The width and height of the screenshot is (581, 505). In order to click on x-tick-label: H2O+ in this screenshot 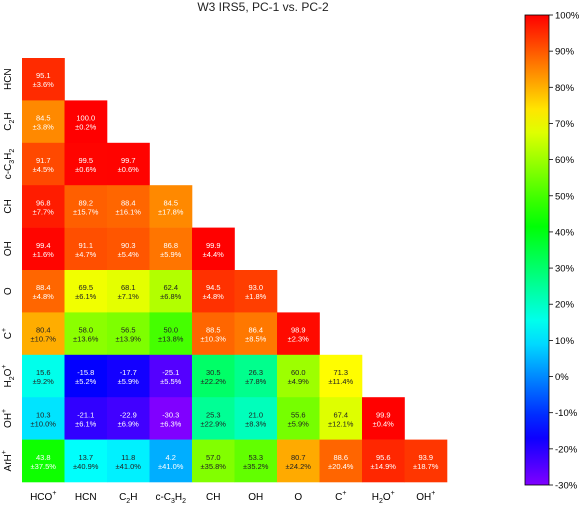, I will do `click(383, 497)`.